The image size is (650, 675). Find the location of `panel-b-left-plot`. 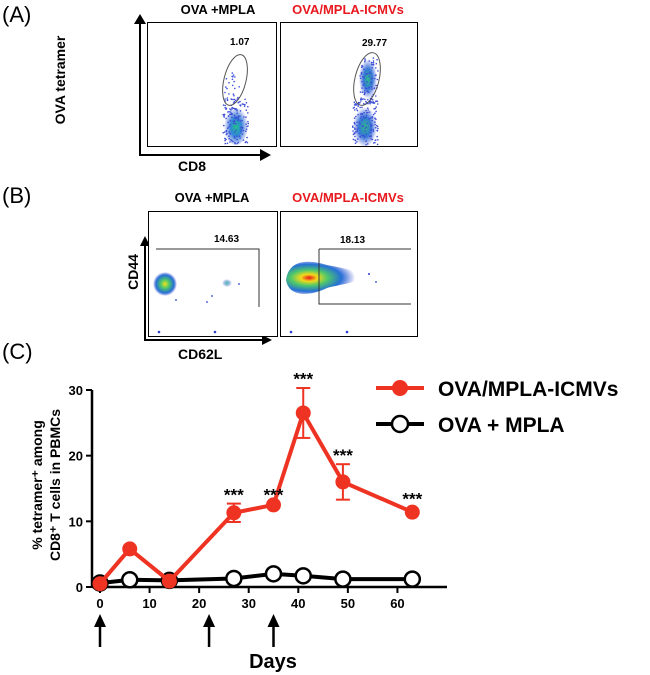

panel-b-left-plot is located at coordinates (213, 274).